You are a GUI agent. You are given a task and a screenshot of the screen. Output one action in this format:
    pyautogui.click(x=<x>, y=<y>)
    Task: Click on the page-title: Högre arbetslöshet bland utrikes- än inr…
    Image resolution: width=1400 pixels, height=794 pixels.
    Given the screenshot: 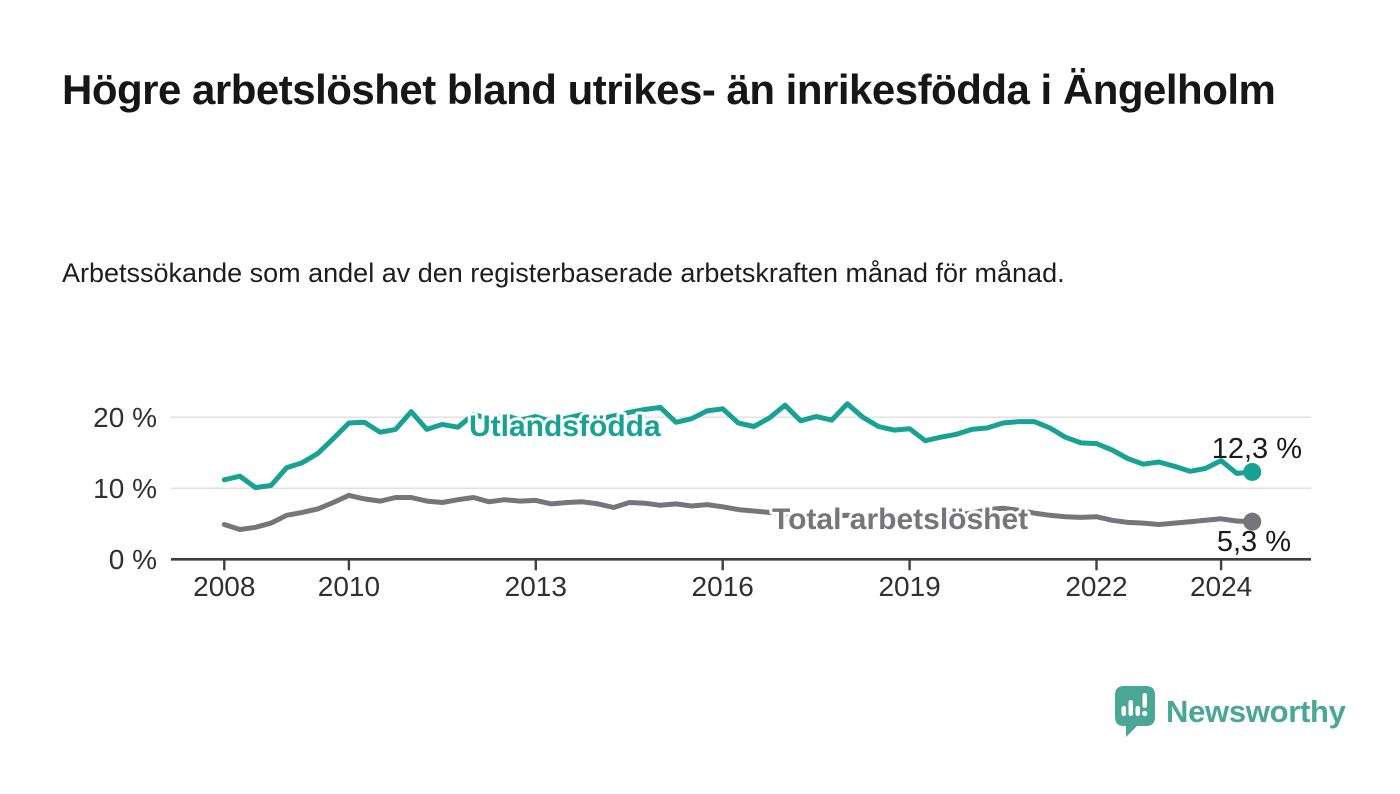 What is the action you would take?
    pyautogui.click(x=669, y=89)
    